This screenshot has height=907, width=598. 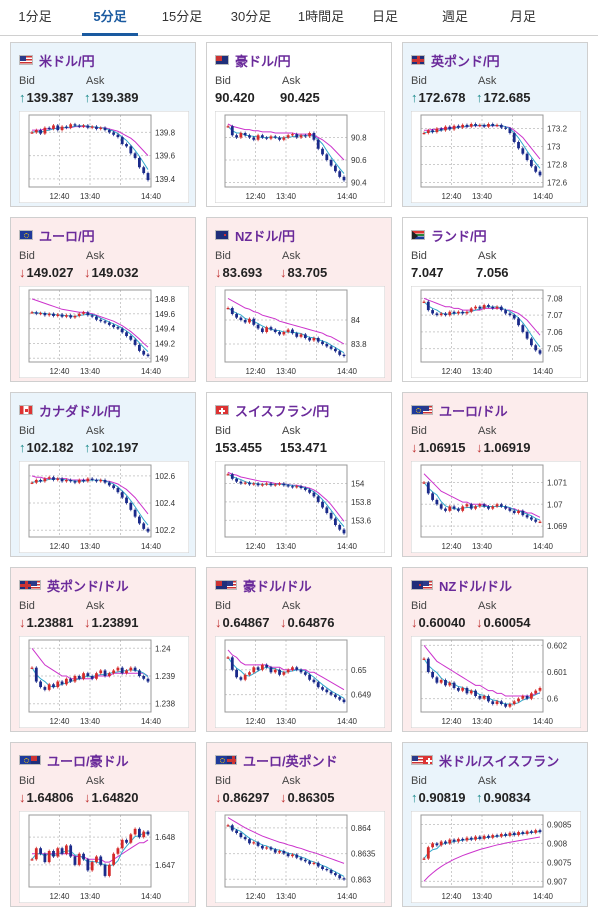 I want to click on ask-label: Ask, so click(x=487, y=431).